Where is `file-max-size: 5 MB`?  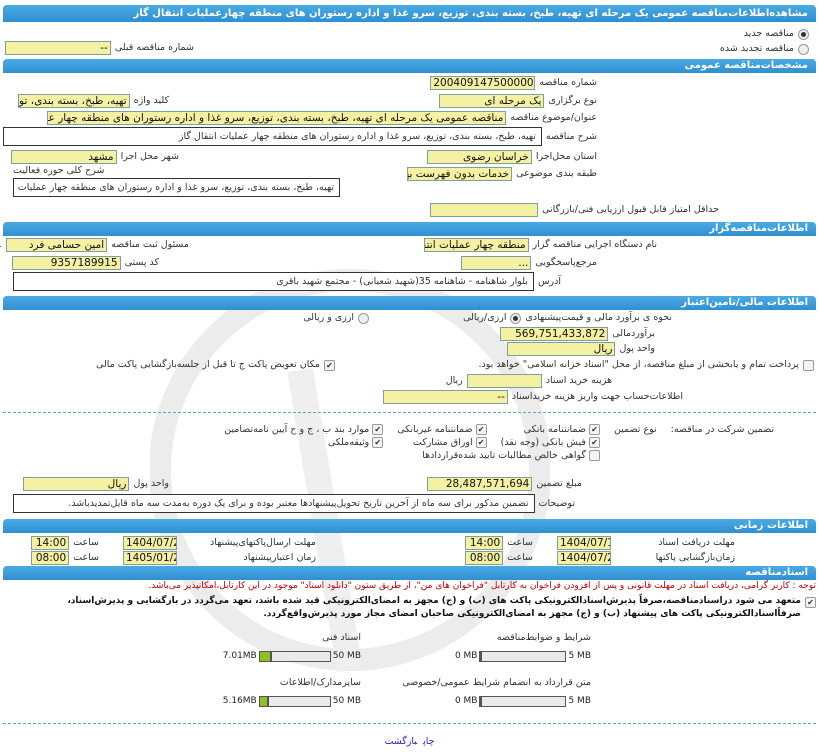
file-max-size: 5 MB is located at coordinates (579, 701).